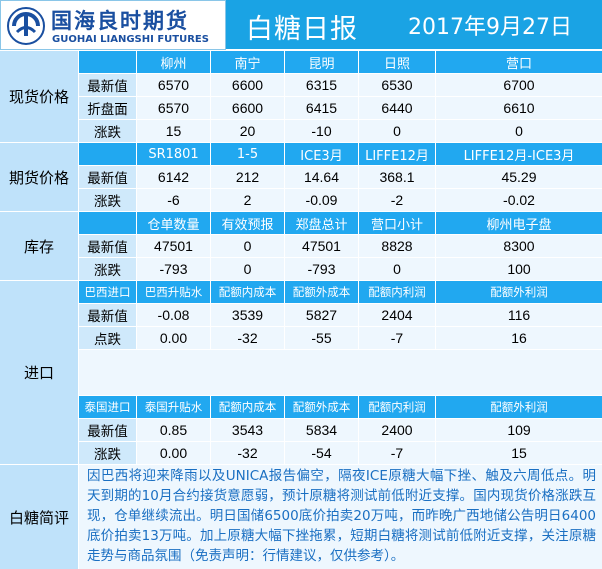 The image size is (602, 569). What do you see at coordinates (397, 246) in the screenshot?
I see `table-cell: 8828` at bounding box center [397, 246].